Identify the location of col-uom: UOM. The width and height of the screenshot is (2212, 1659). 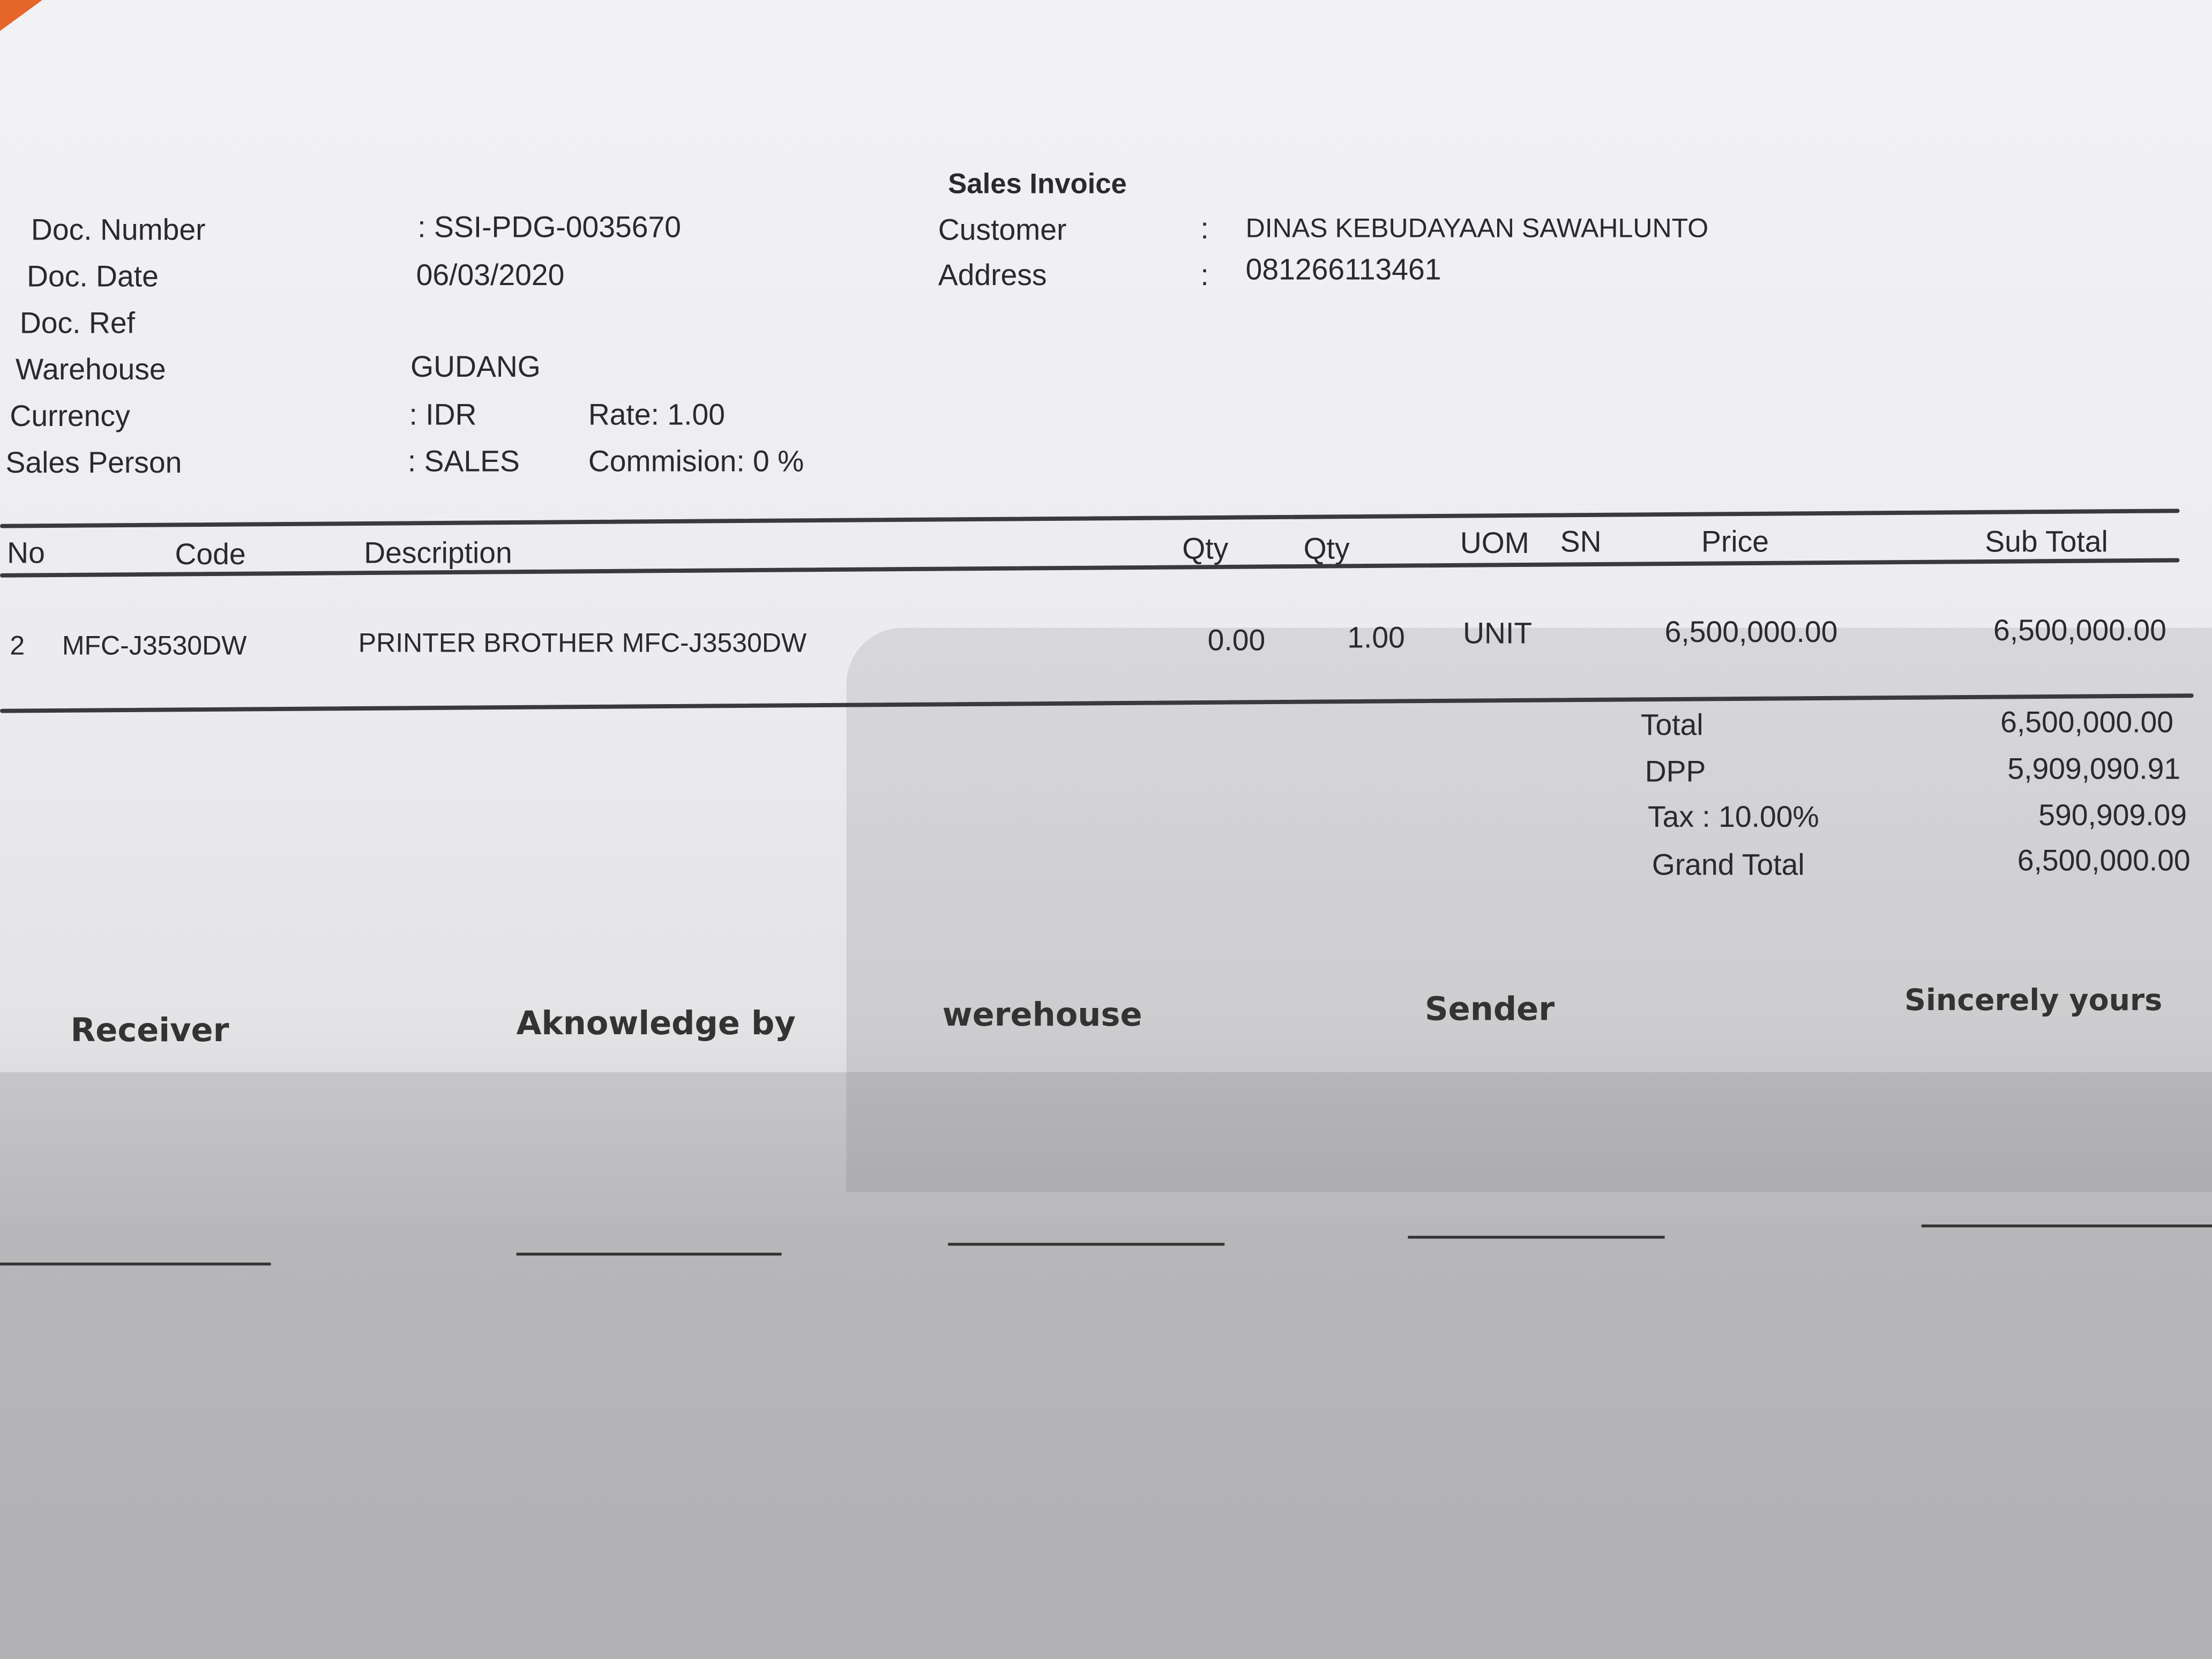
(1494, 544).